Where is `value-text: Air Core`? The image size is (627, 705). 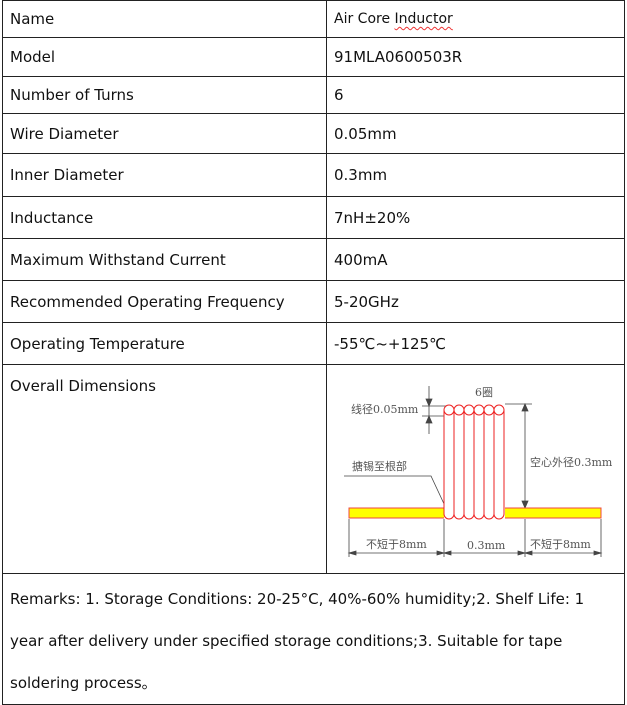
value-text: Air Core is located at coordinates (364, 19).